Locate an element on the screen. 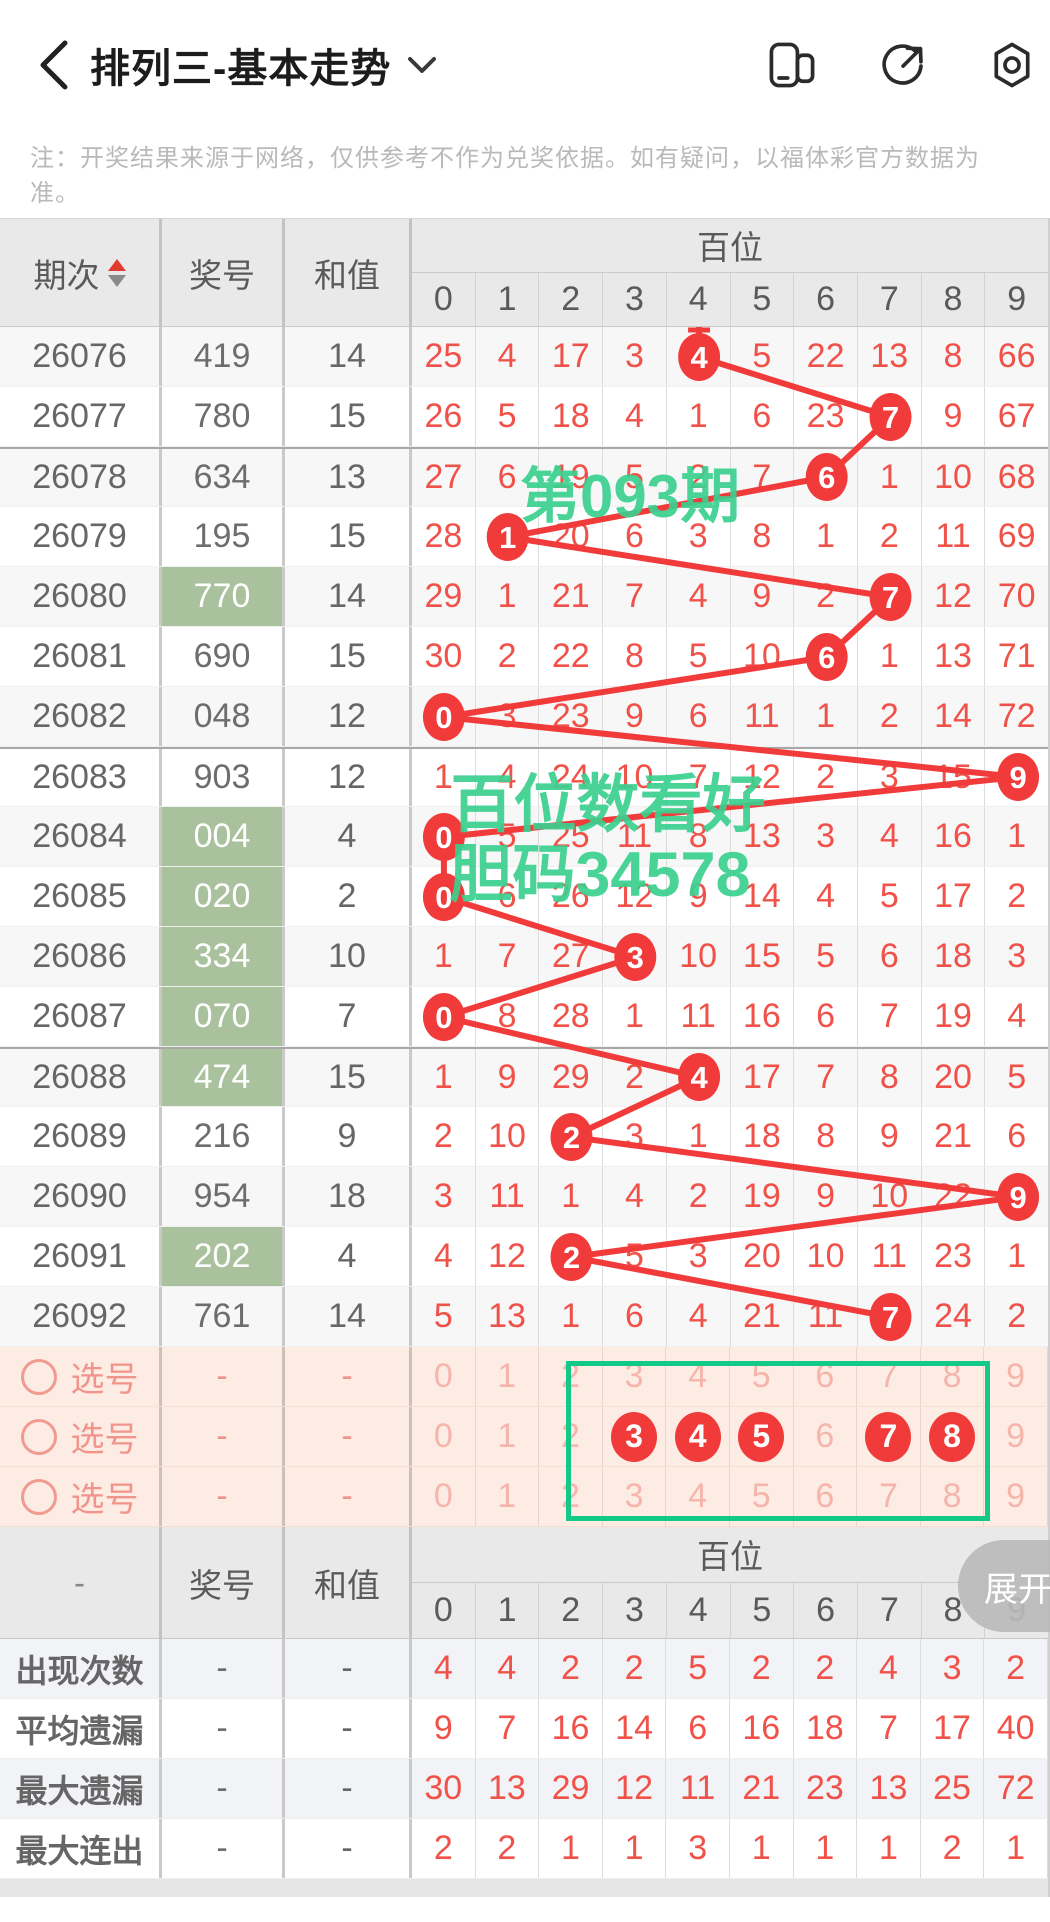  digit-header: 4 is located at coordinates (699, 299).